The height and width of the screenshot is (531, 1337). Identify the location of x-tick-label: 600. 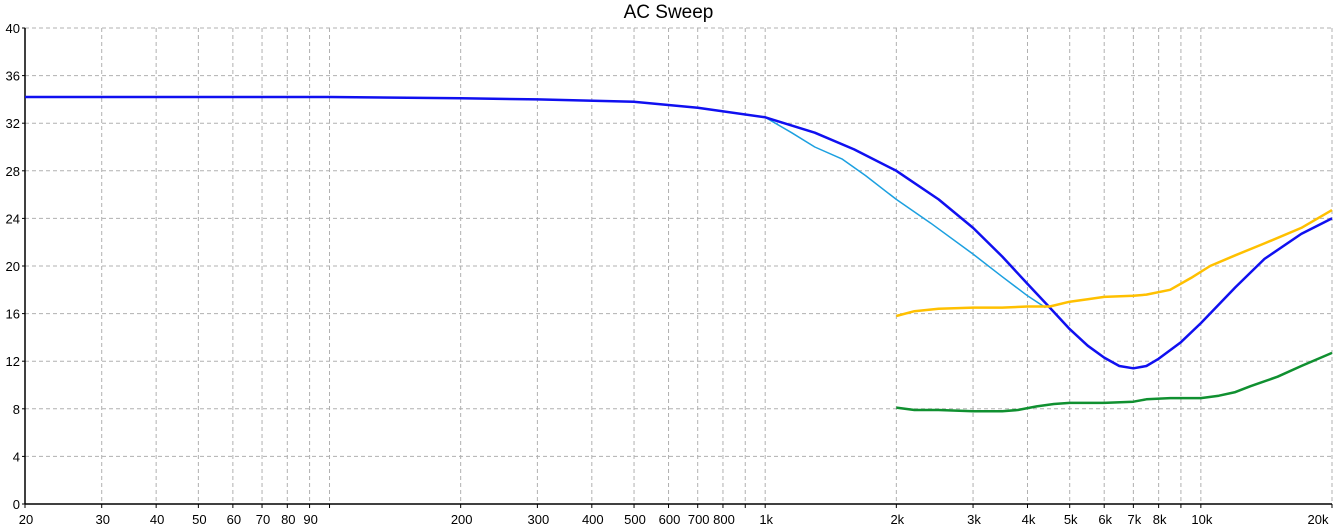
(670, 519).